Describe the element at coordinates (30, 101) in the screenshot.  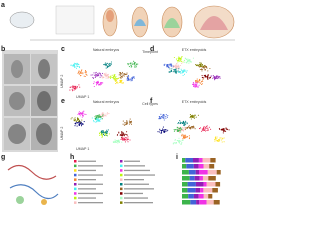
I see `microscopy-grid` at that location.